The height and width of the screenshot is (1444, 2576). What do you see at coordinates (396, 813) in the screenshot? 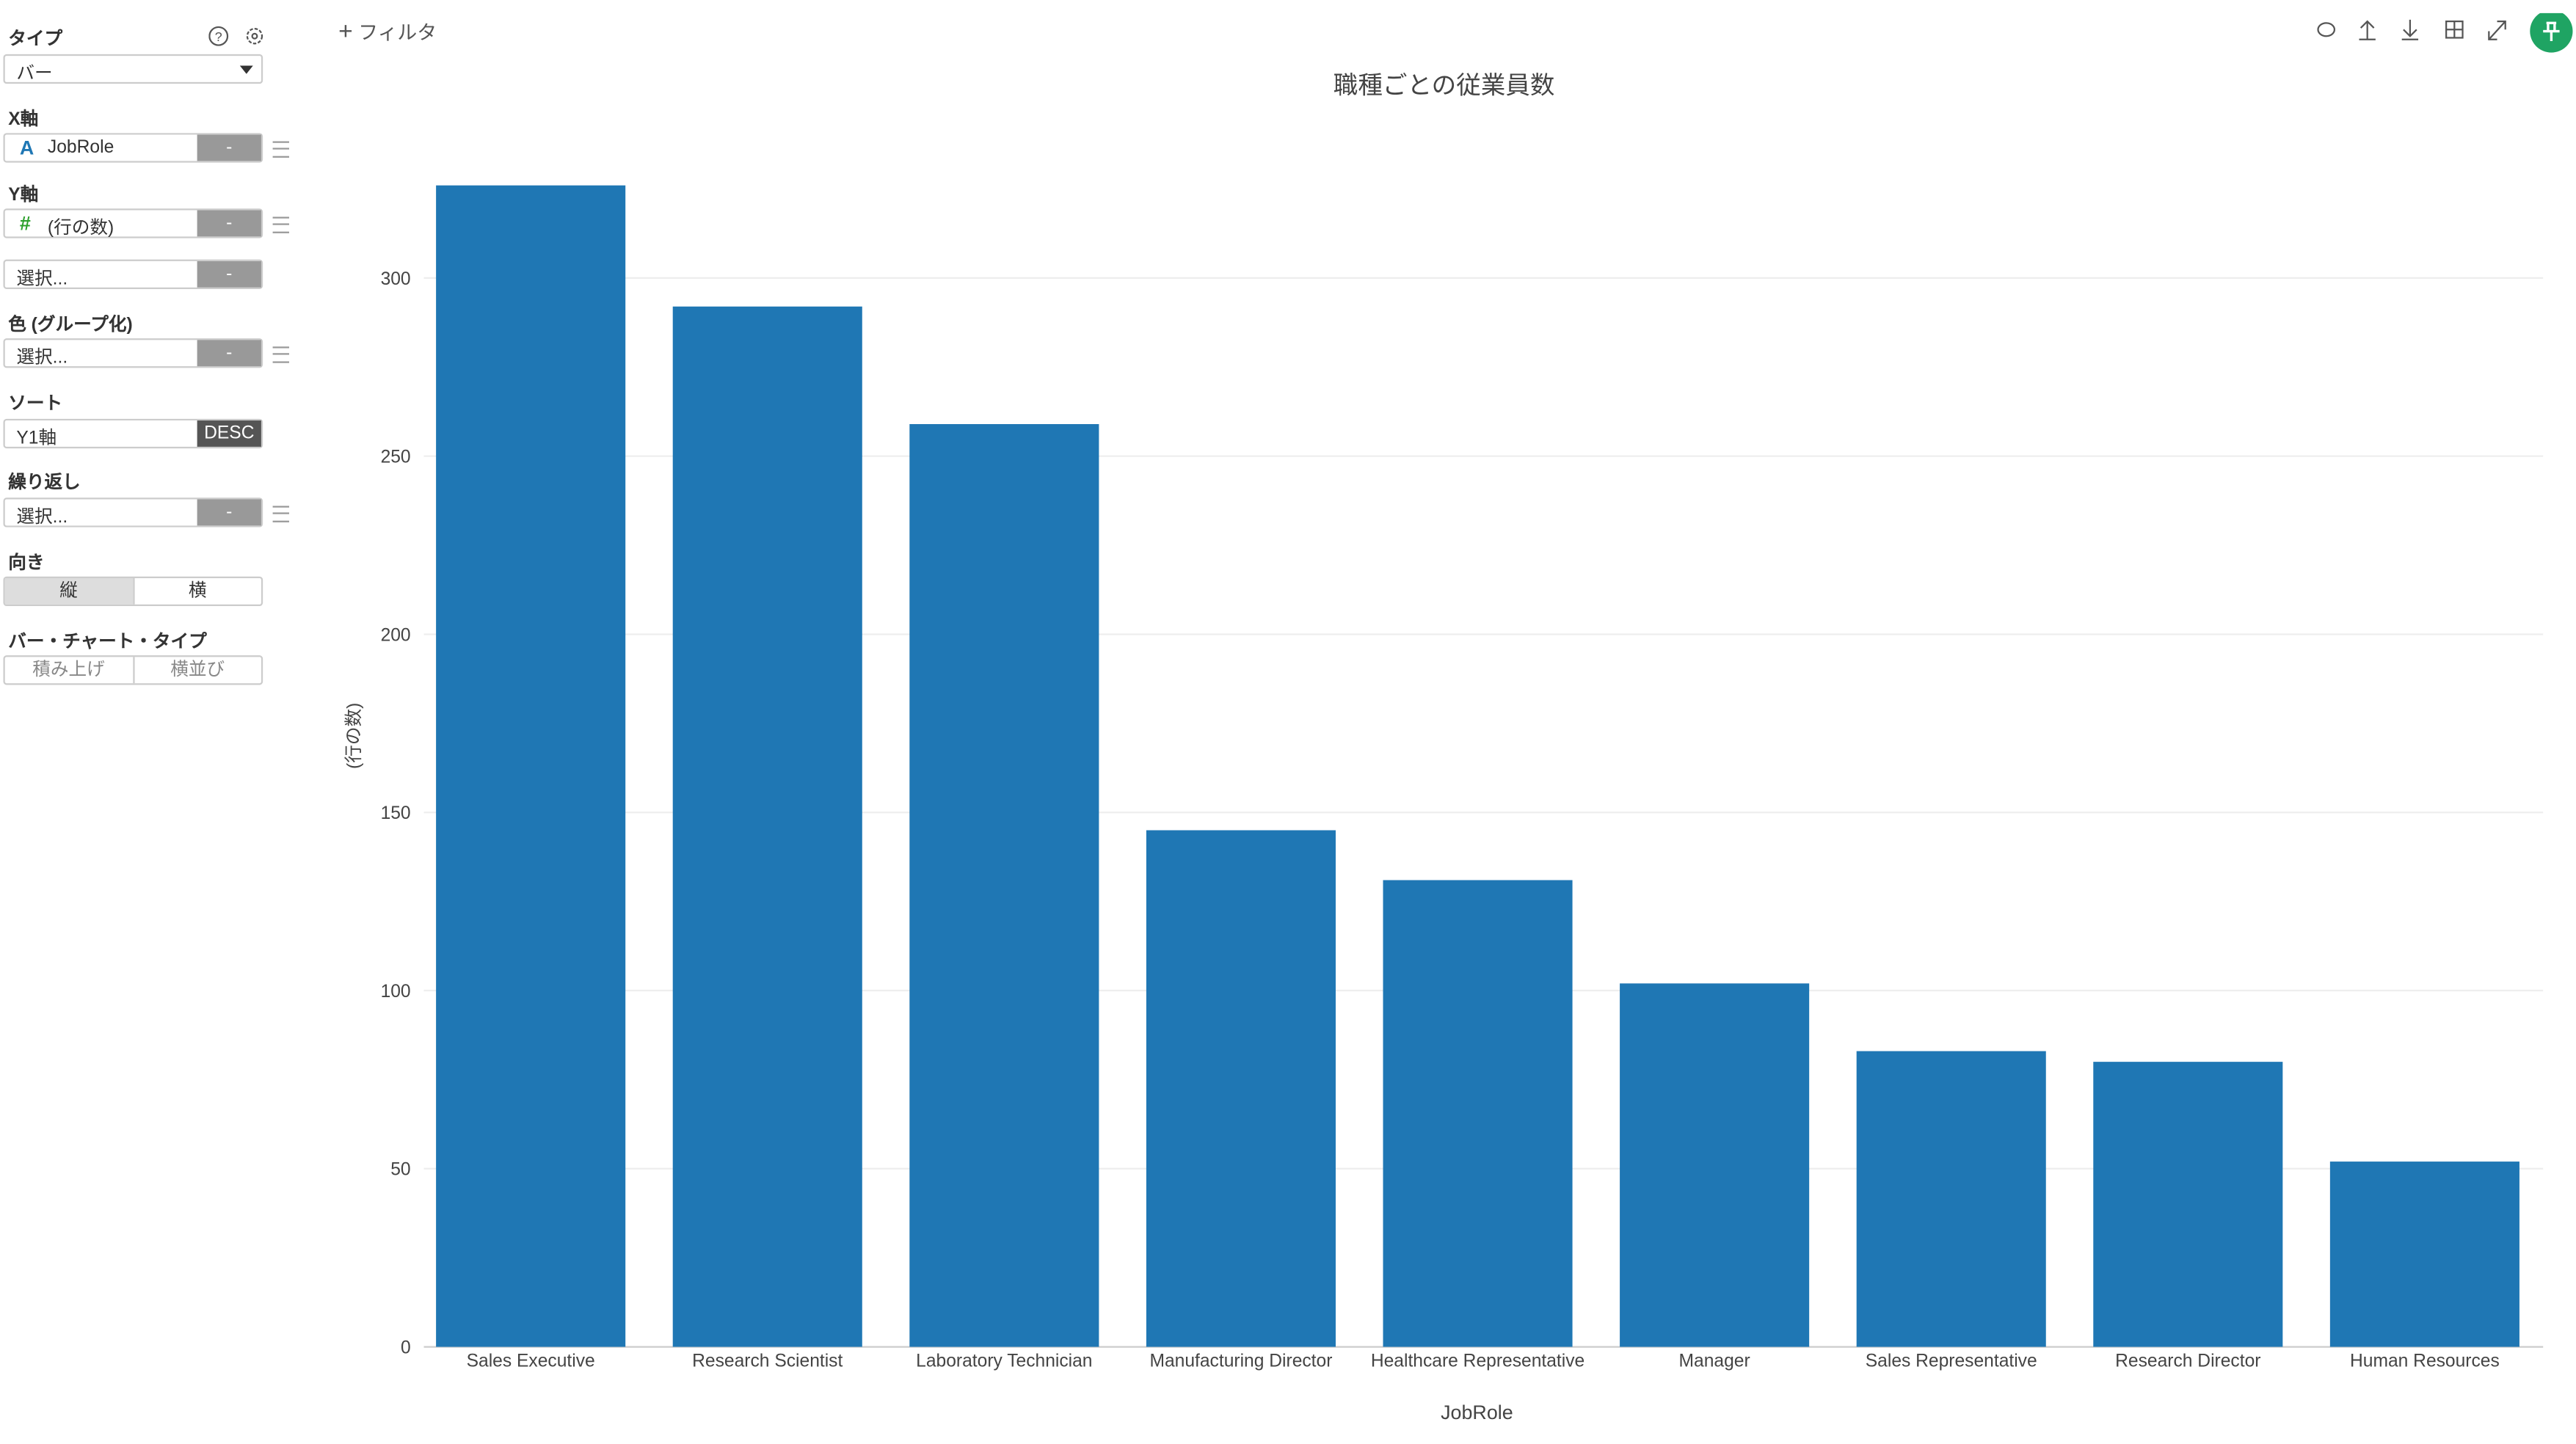
I see `y-tick-label: 150` at bounding box center [396, 813].